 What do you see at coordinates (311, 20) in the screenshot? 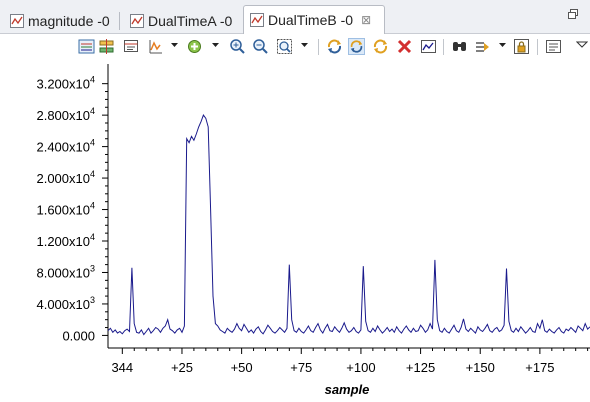
I see `tab-label: DualTimeB -0` at bounding box center [311, 20].